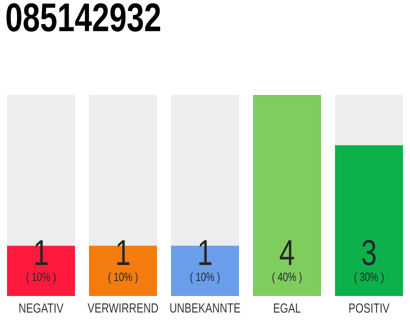 This screenshot has width=410, height=320. What do you see at coordinates (123, 308) in the screenshot?
I see `x-tick-label: VERWIRREND` at bounding box center [123, 308].